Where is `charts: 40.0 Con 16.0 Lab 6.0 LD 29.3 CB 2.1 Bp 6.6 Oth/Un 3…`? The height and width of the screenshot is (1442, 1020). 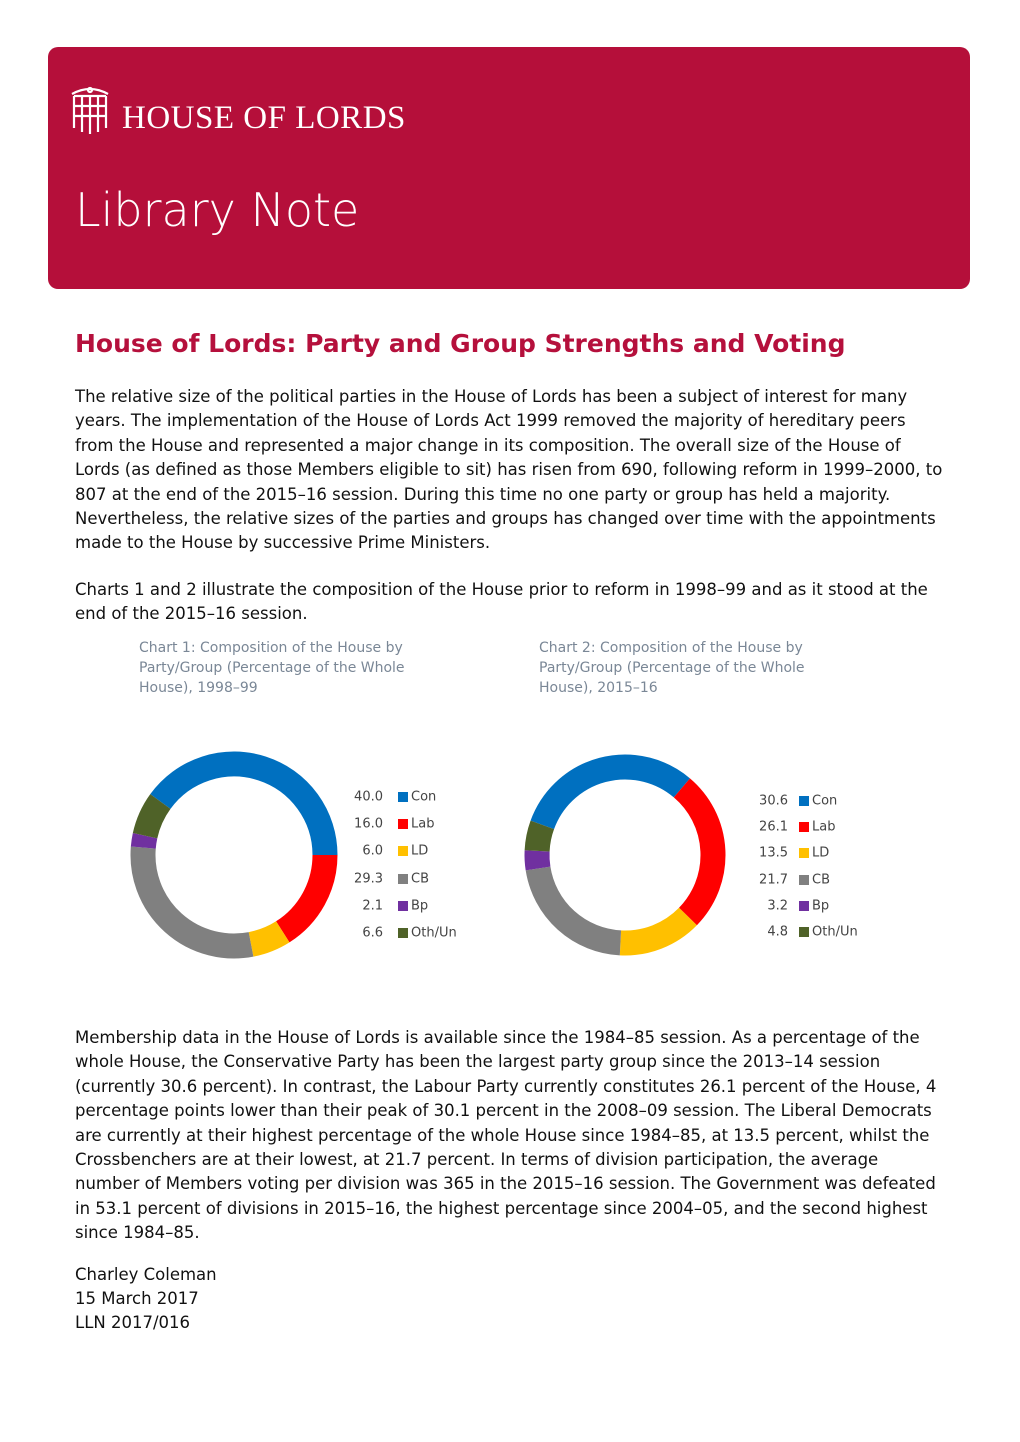 charts: 40.0 Con 16.0 Lab 6.0 LD 29.3 CB 2.1 Bp 6.6 Oth/Un 3… is located at coordinates (494, 855).